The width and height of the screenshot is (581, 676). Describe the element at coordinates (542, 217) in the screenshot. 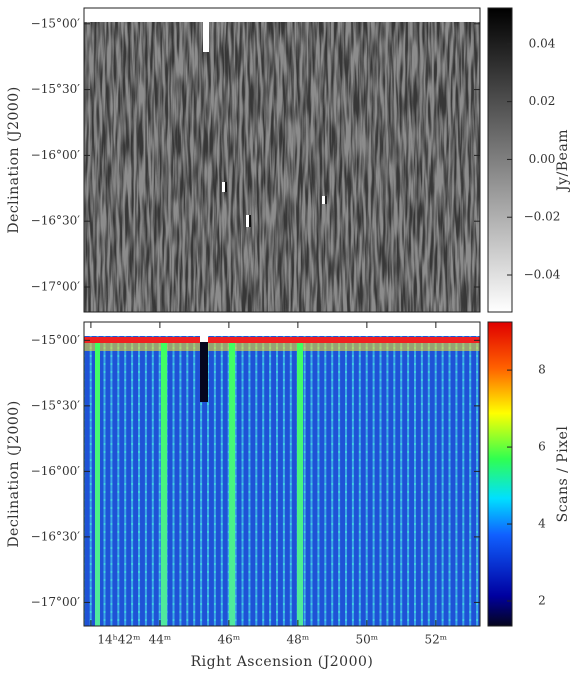

I see `colorbar-tick-label: −0.02` at that location.